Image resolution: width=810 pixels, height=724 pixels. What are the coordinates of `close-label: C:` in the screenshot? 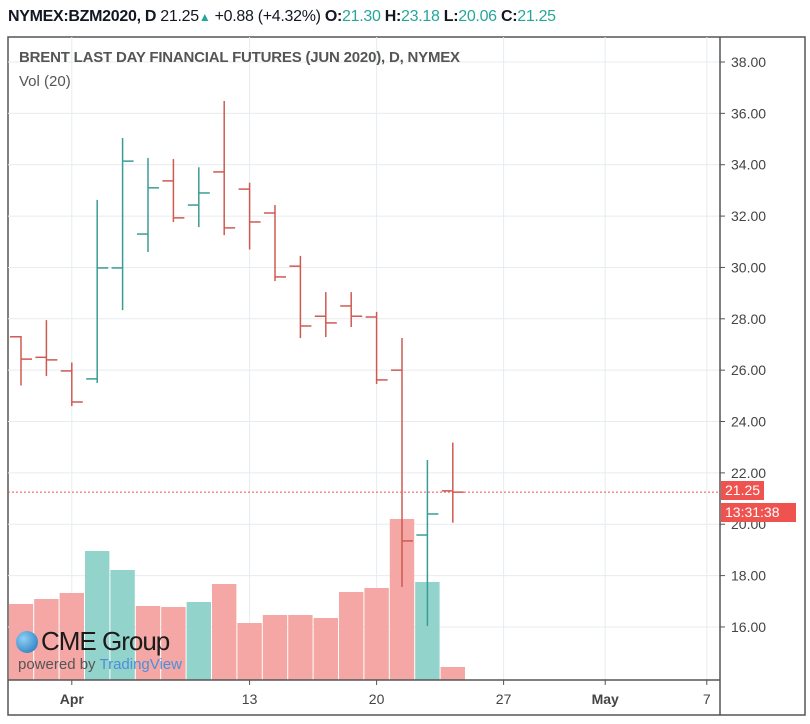 It's located at (509, 16).